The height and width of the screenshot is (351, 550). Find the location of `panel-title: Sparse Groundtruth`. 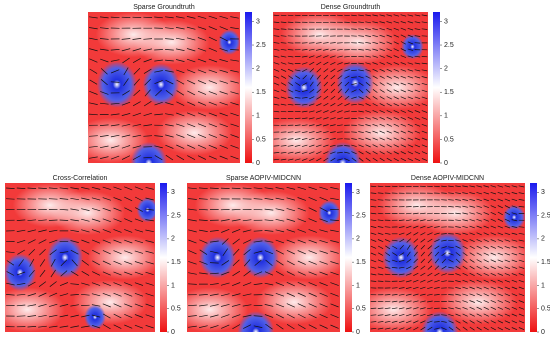

panel-title: Sparse Groundtruth is located at coordinates (164, 7).